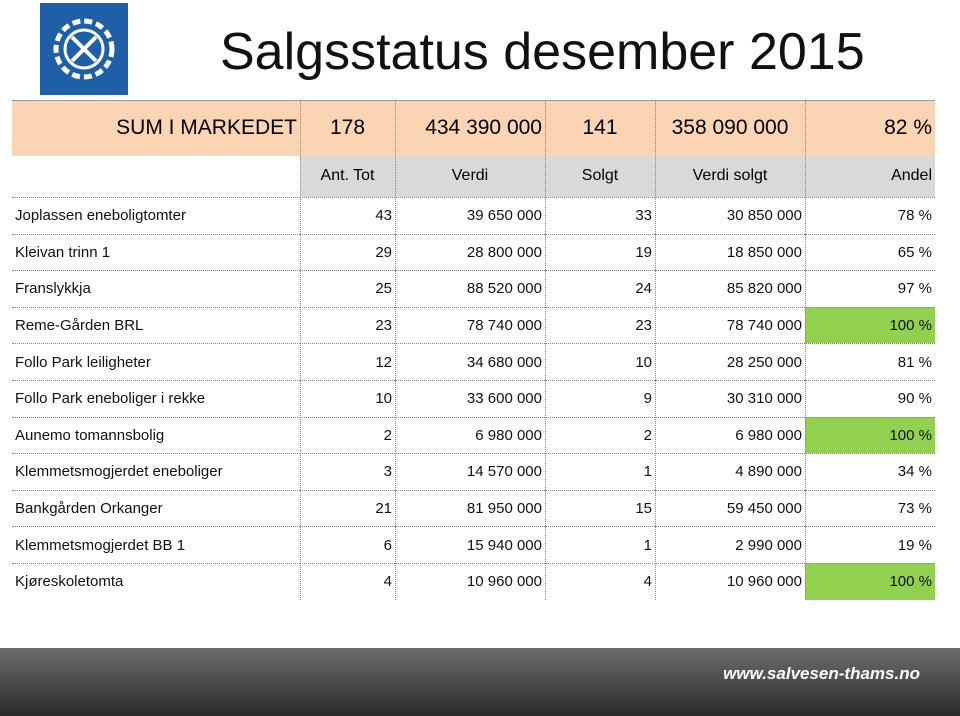 The width and height of the screenshot is (960, 716). I want to click on row-cell: 90 %, so click(870, 398).